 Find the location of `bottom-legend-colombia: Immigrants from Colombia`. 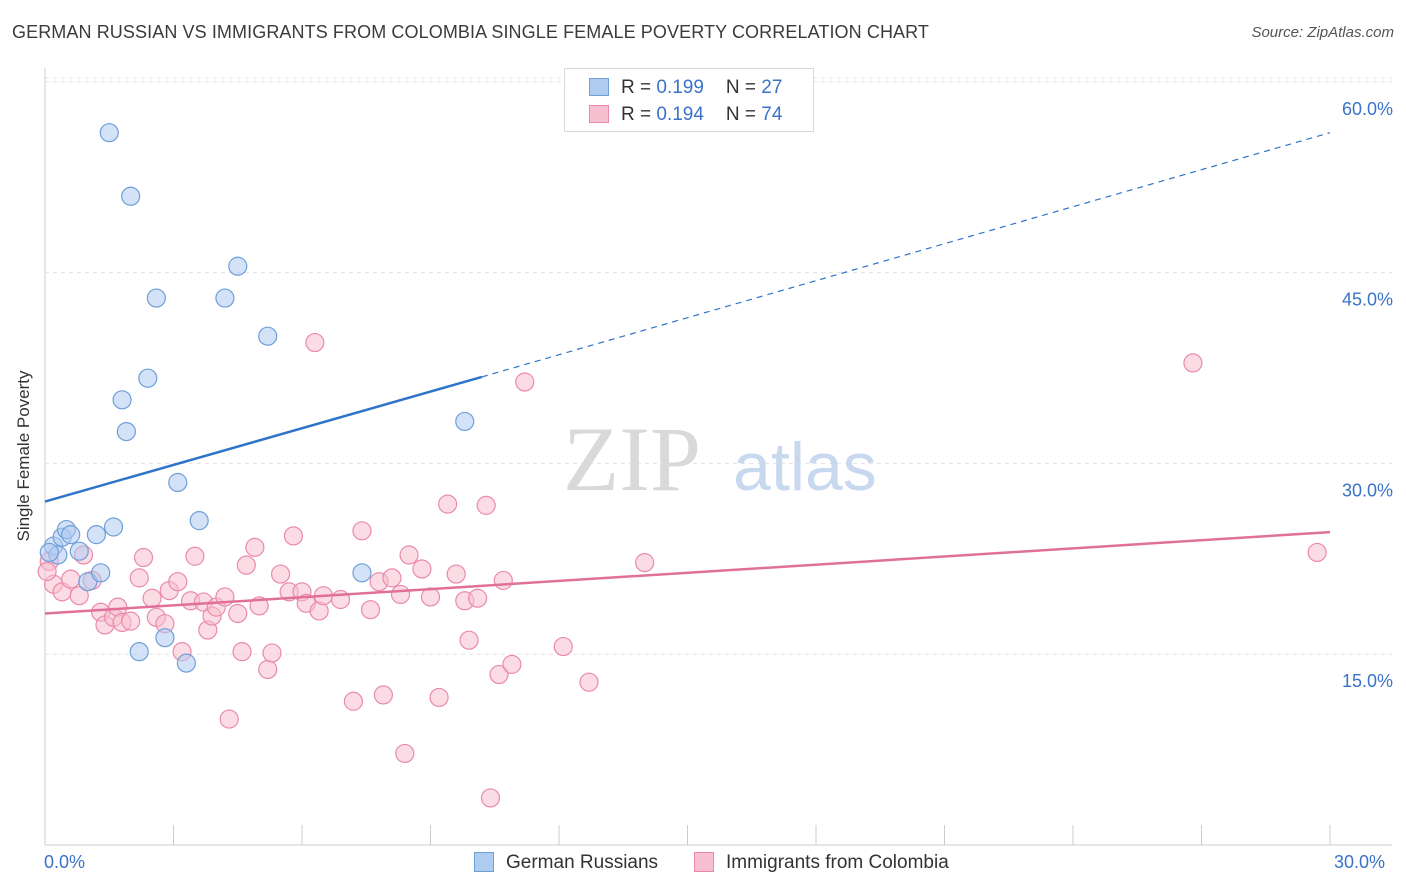

bottom-legend-colombia: Immigrants from Colombia is located at coordinates (821, 863).